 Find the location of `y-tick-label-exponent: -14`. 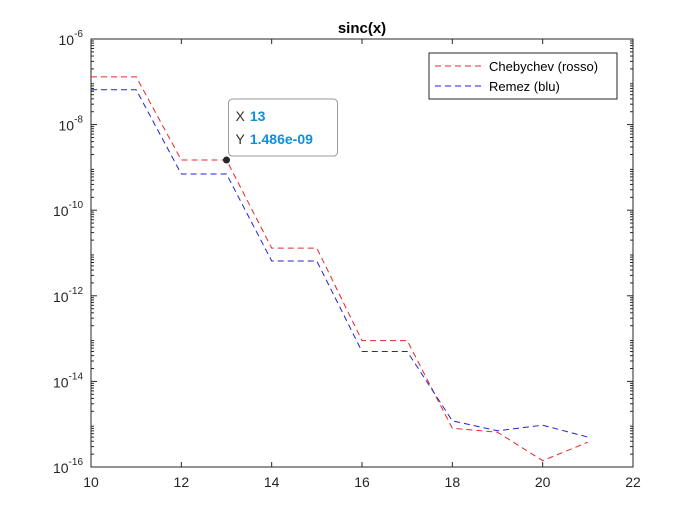

y-tick-label-exponent: -14 is located at coordinates (76, 376).